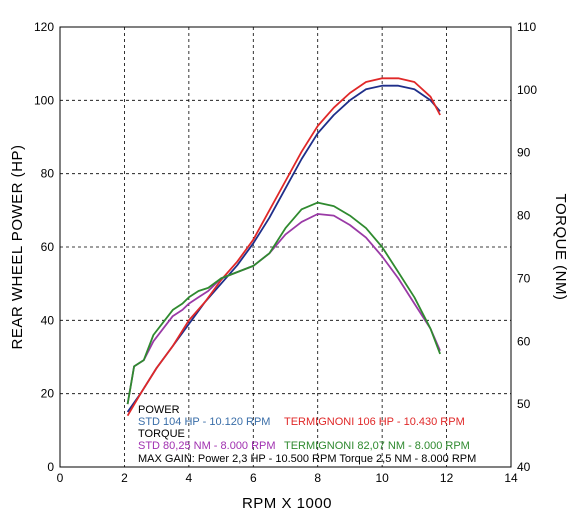 The image size is (575, 517). Describe the element at coordinates (527, 90) in the screenshot. I see `y-right-tick-100: 100` at that location.